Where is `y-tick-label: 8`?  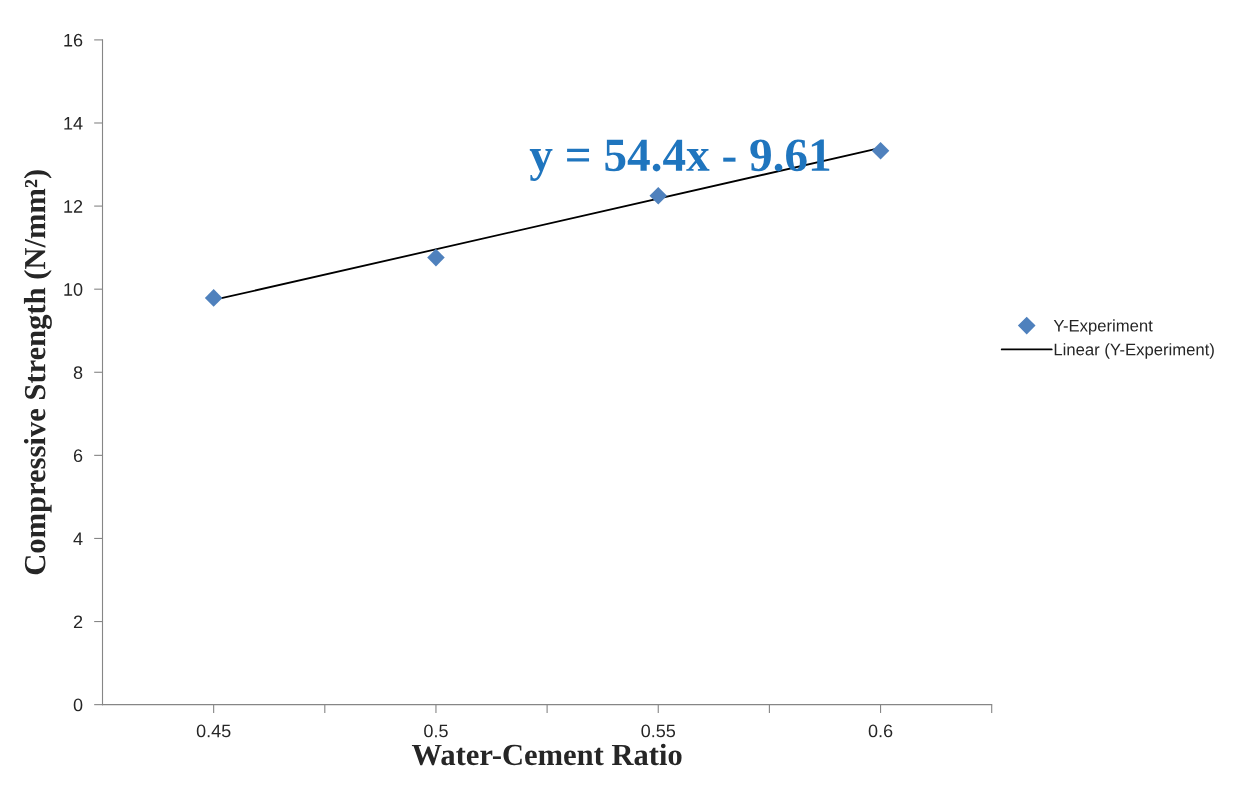 y-tick-label: 8 is located at coordinates (78, 372).